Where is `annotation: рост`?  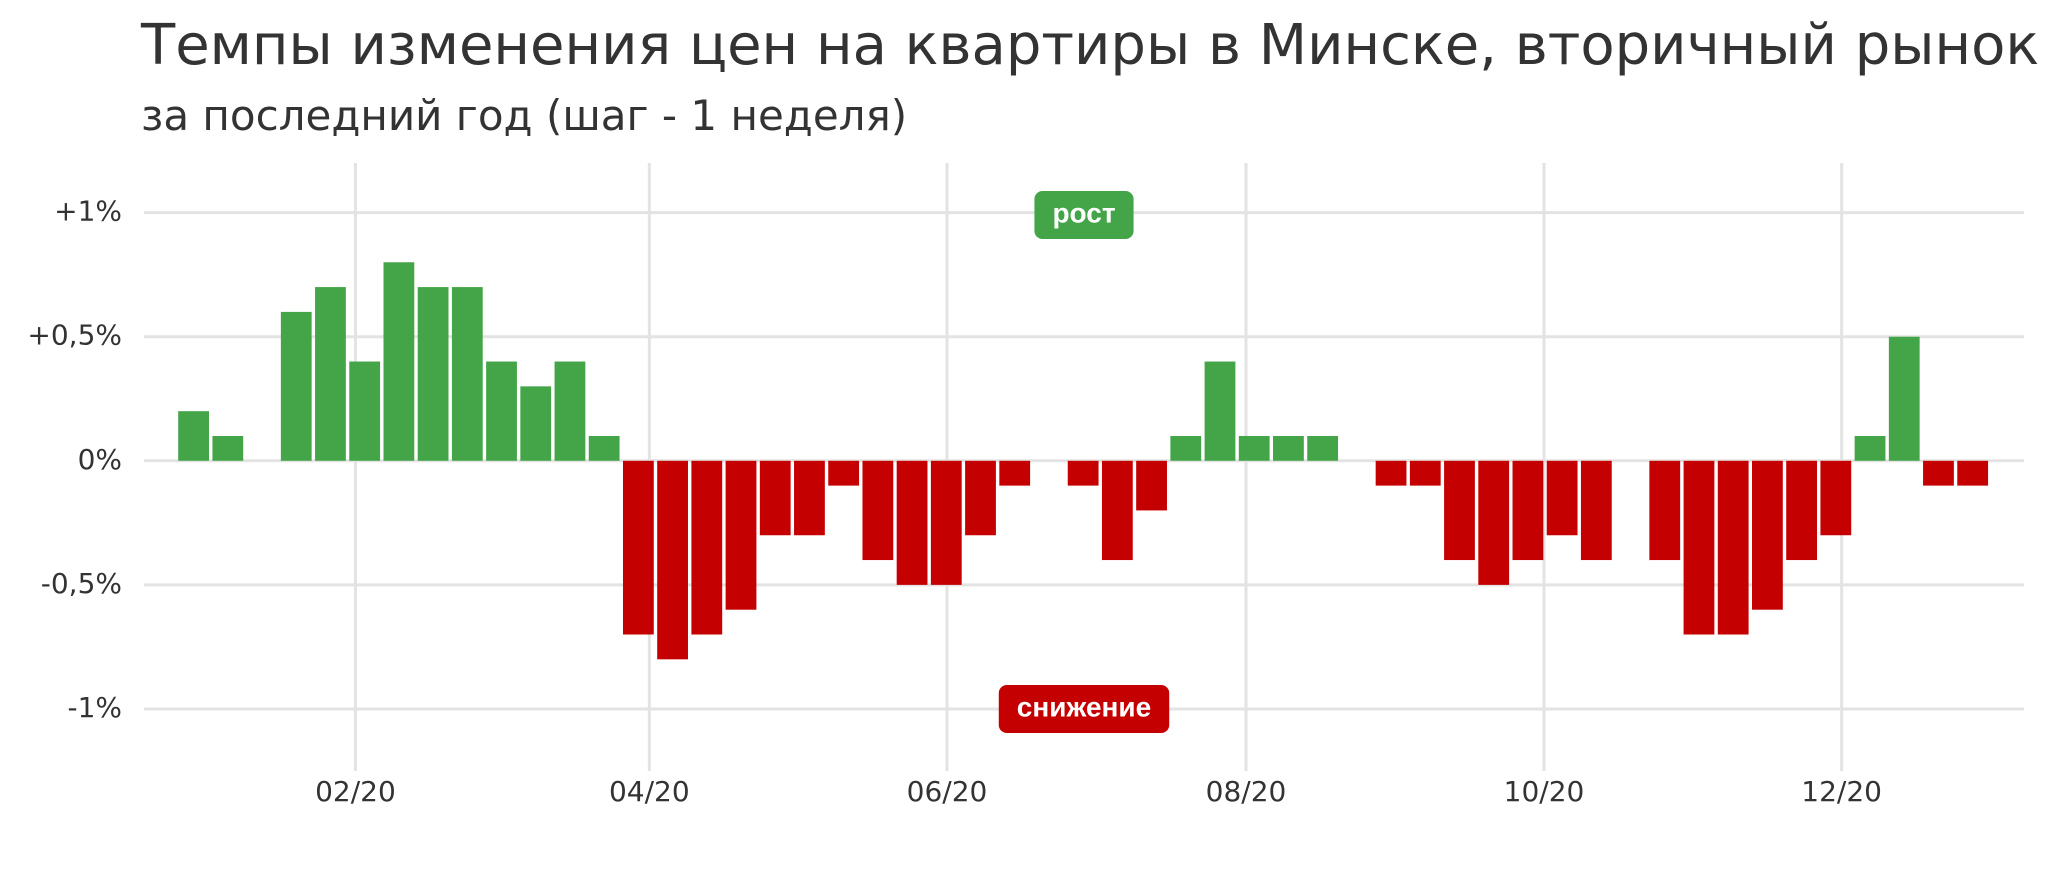
annotation: рост is located at coordinates (1083, 212).